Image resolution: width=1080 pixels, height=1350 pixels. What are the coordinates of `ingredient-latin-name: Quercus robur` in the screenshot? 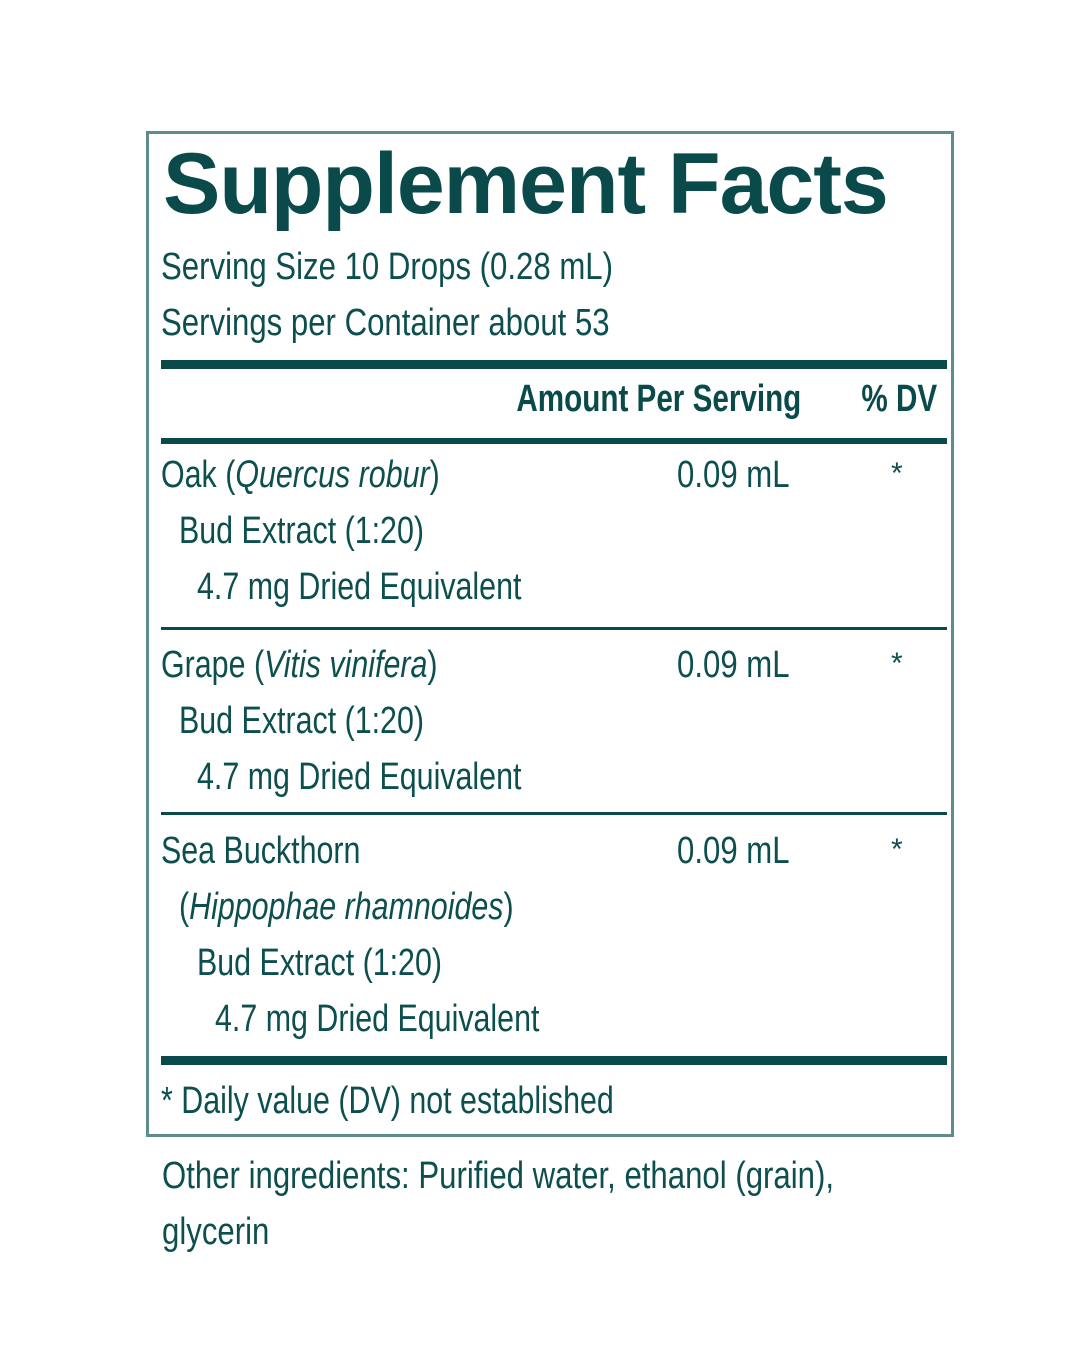 It's located at (332, 475).